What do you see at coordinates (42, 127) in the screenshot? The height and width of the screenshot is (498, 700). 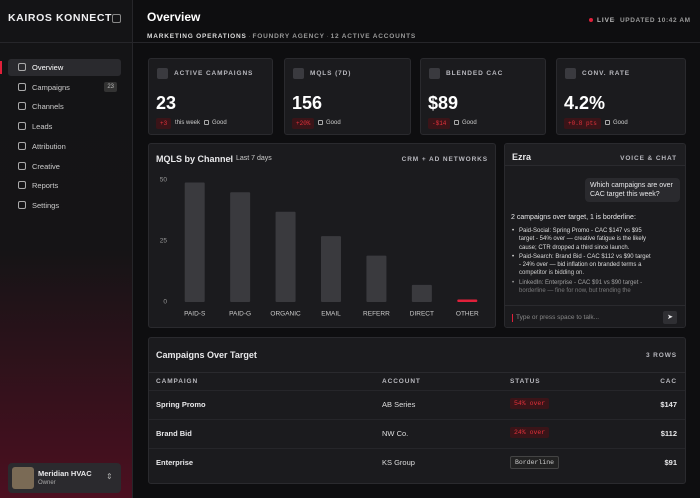 I see `nav-label: Leads` at bounding box center [42, 127].